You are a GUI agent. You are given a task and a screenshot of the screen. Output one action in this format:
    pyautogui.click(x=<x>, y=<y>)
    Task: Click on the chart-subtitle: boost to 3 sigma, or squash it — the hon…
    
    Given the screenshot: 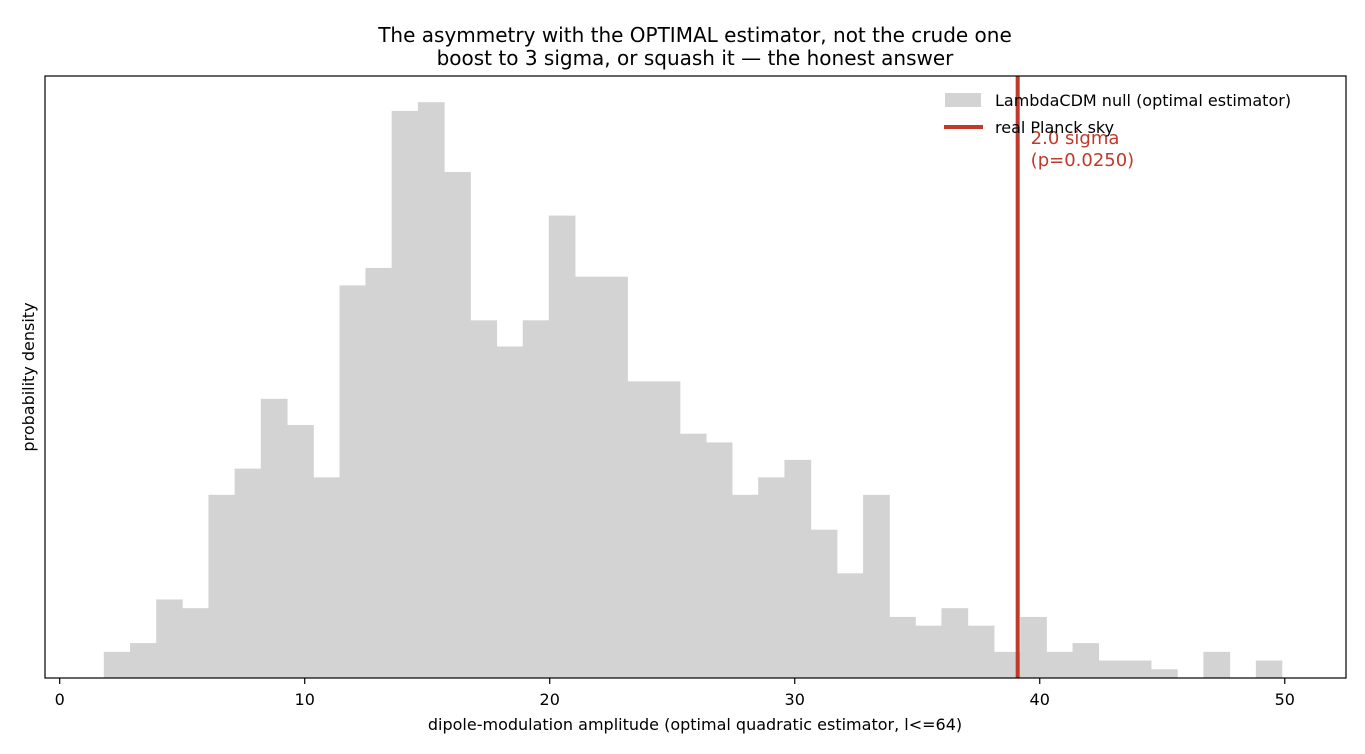 What is the action you would take?
    pyautogui.click(x=696, y=58)
    